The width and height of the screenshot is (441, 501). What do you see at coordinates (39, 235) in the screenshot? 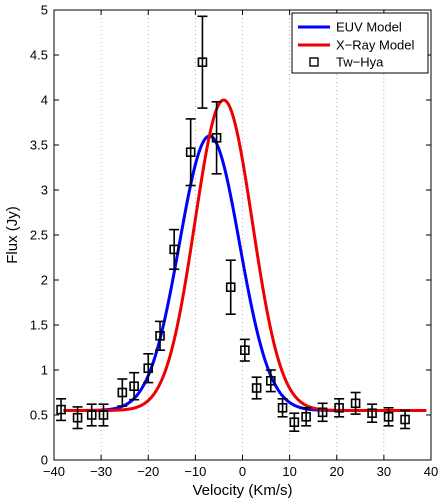
I see `y-tick-label: 2.5` at bounding box center [39, 235].